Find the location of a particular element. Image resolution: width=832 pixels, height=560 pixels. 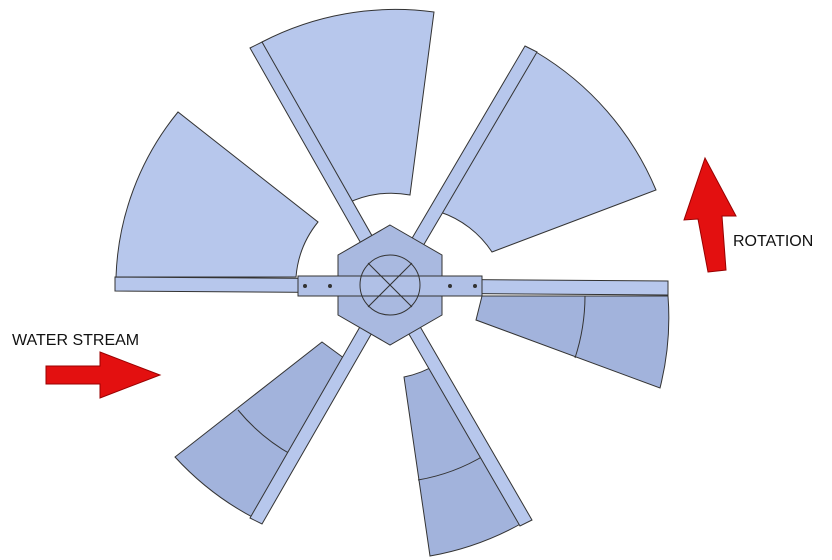

water-arrow is located at coordinates (103, 375).